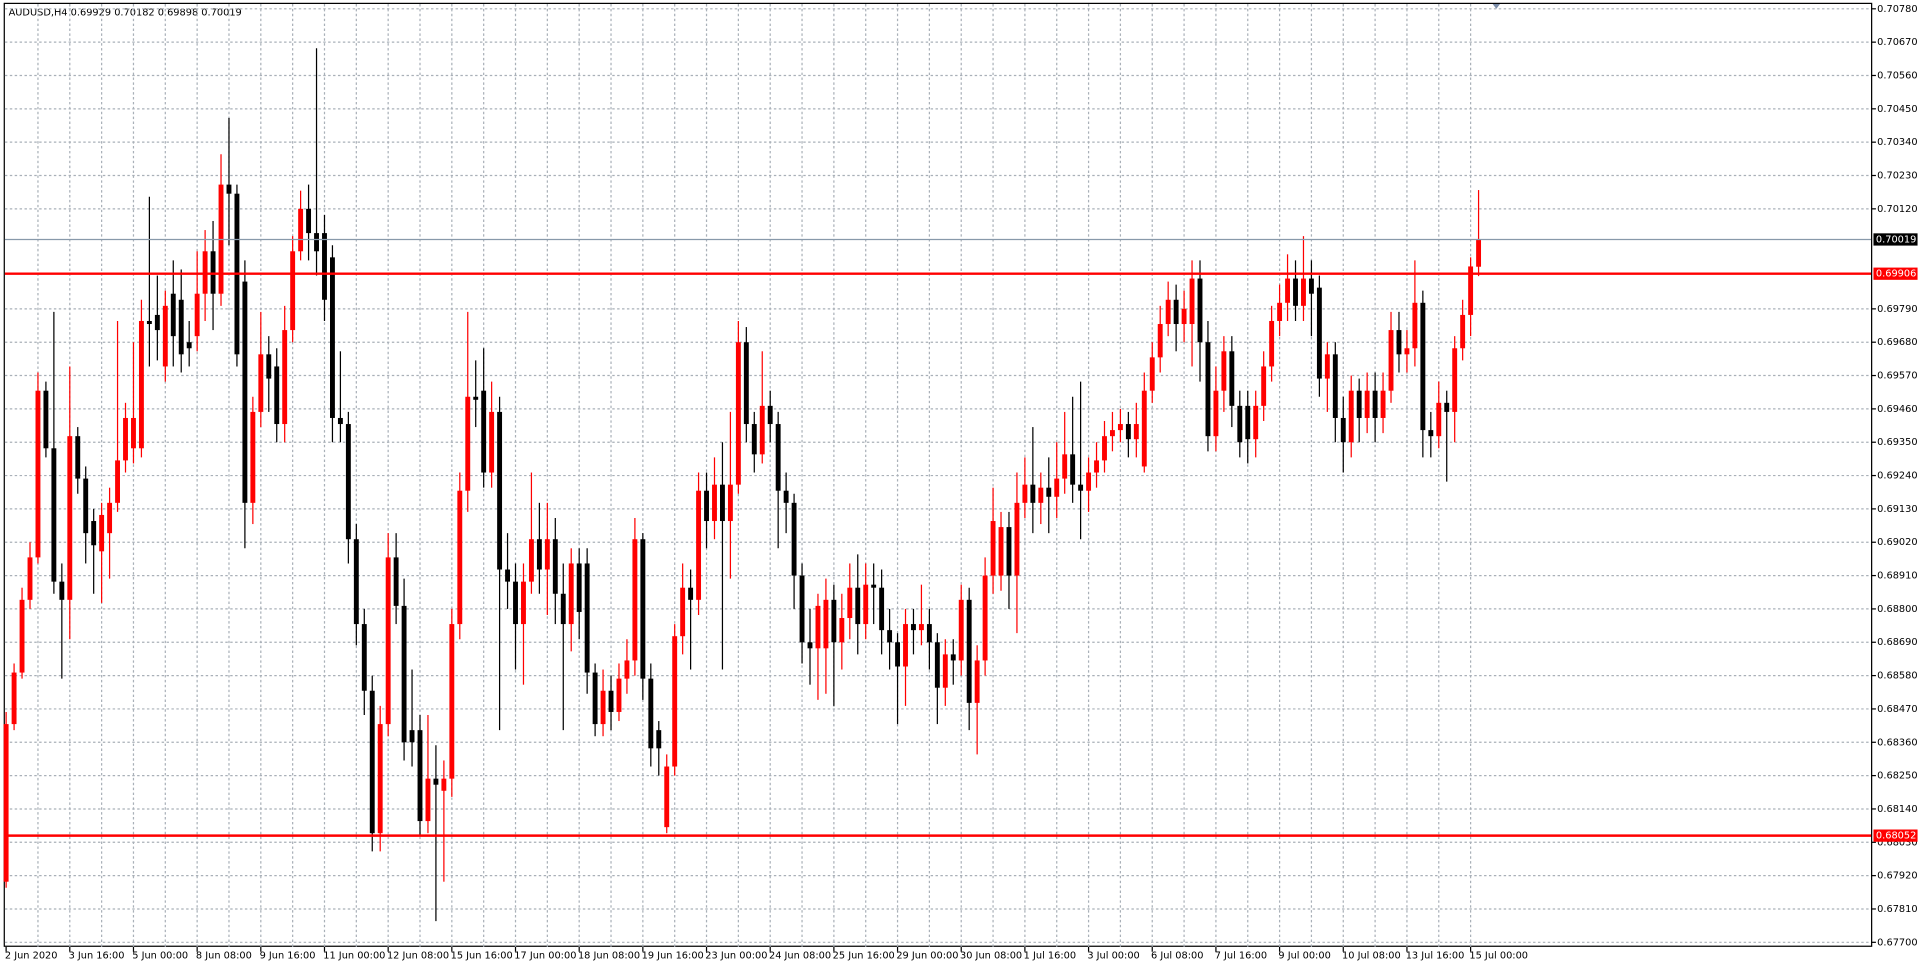 This screenshot has width=1920, height=968. I want to click on x-tick-label: 13 Jul 16:00, so click(1435, 955).